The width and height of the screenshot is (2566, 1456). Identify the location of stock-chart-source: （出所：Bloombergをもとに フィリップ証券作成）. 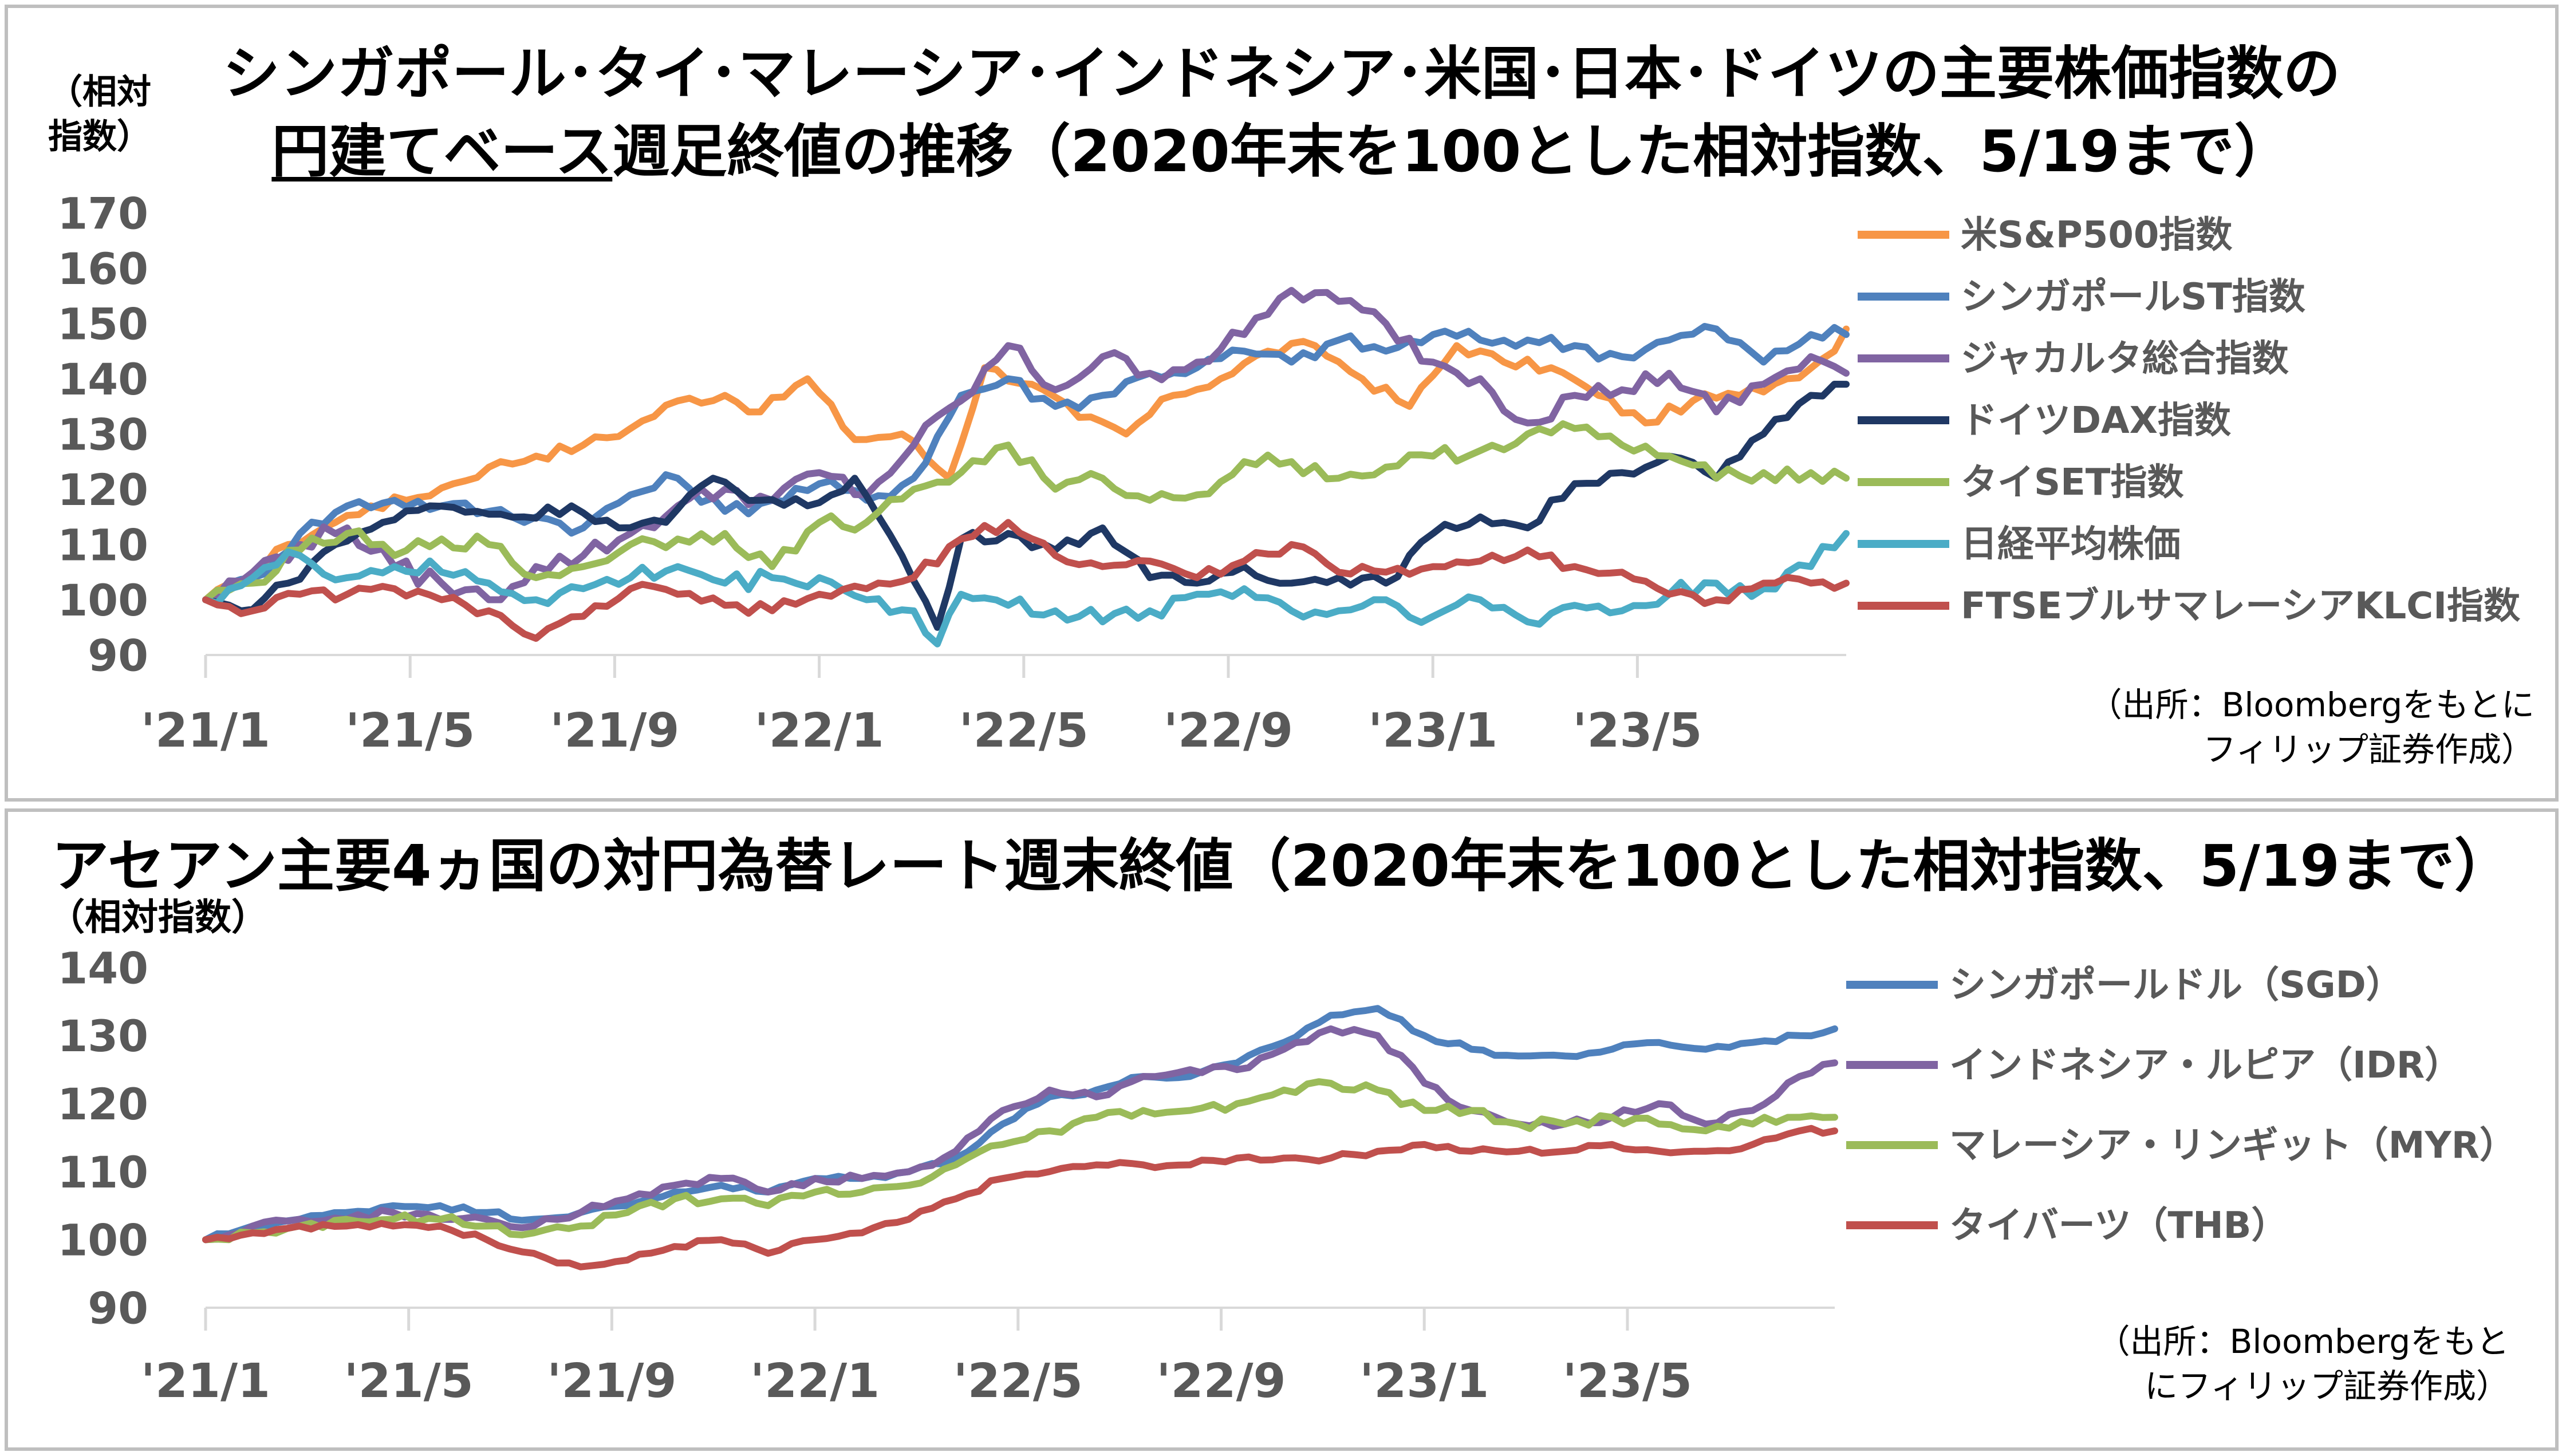
(2312, 727).